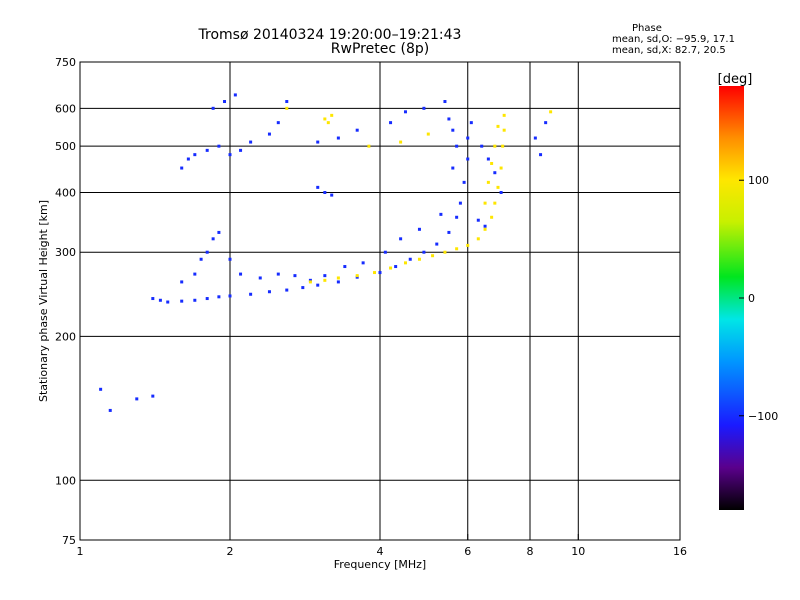  What do you see at coordinates (763, 416) in the screenshot?
I see `colorbar-tick-label: −100` at bounding box center [763, 416].